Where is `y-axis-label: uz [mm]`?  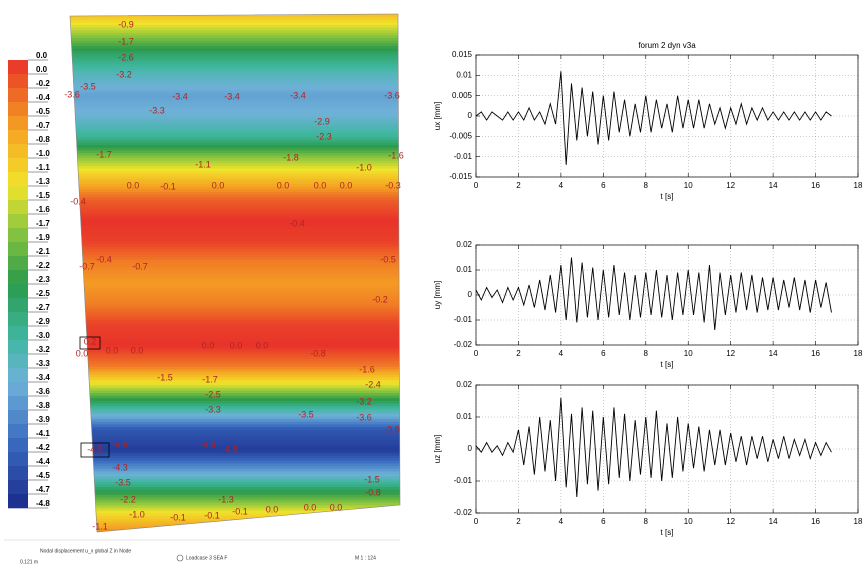
y-axis-label: uz [mm] is located at coordinates (437, 449).